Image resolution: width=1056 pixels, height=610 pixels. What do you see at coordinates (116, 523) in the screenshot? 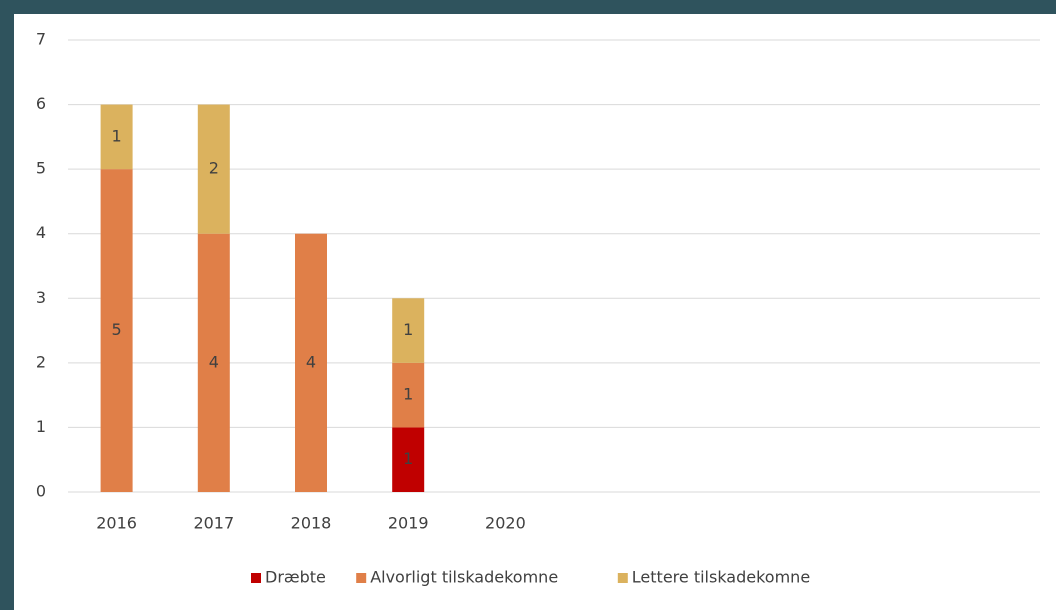
I see `x-tick-label: 2016` at bounding box center [116, 523].